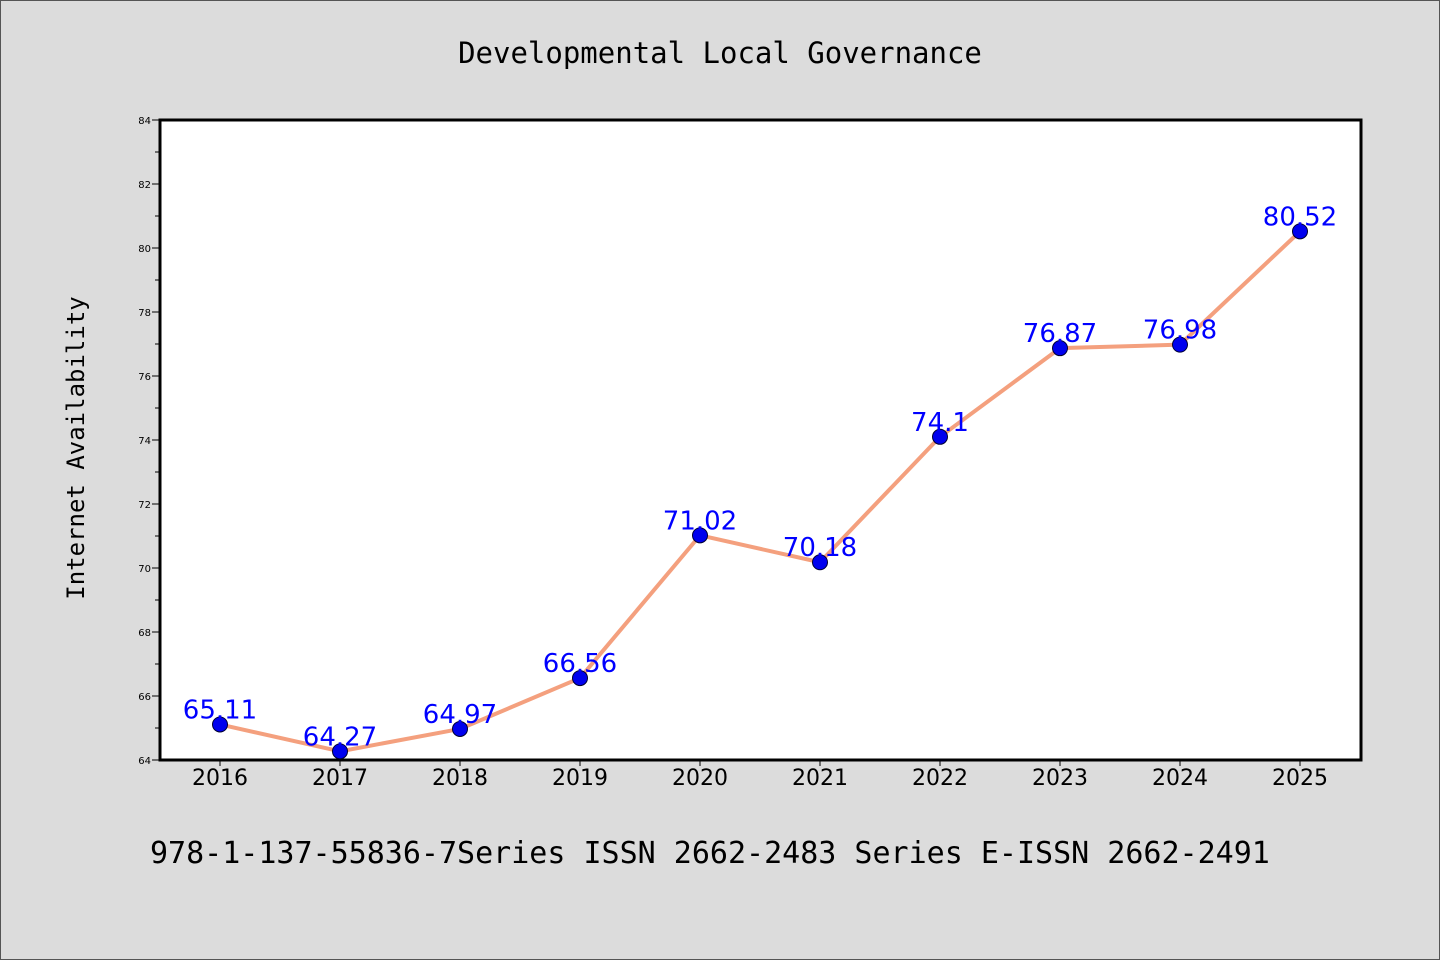  Describe the element at coordinates (144, 185) in the screenshot. I see `y-tick-label: 82` at that location.